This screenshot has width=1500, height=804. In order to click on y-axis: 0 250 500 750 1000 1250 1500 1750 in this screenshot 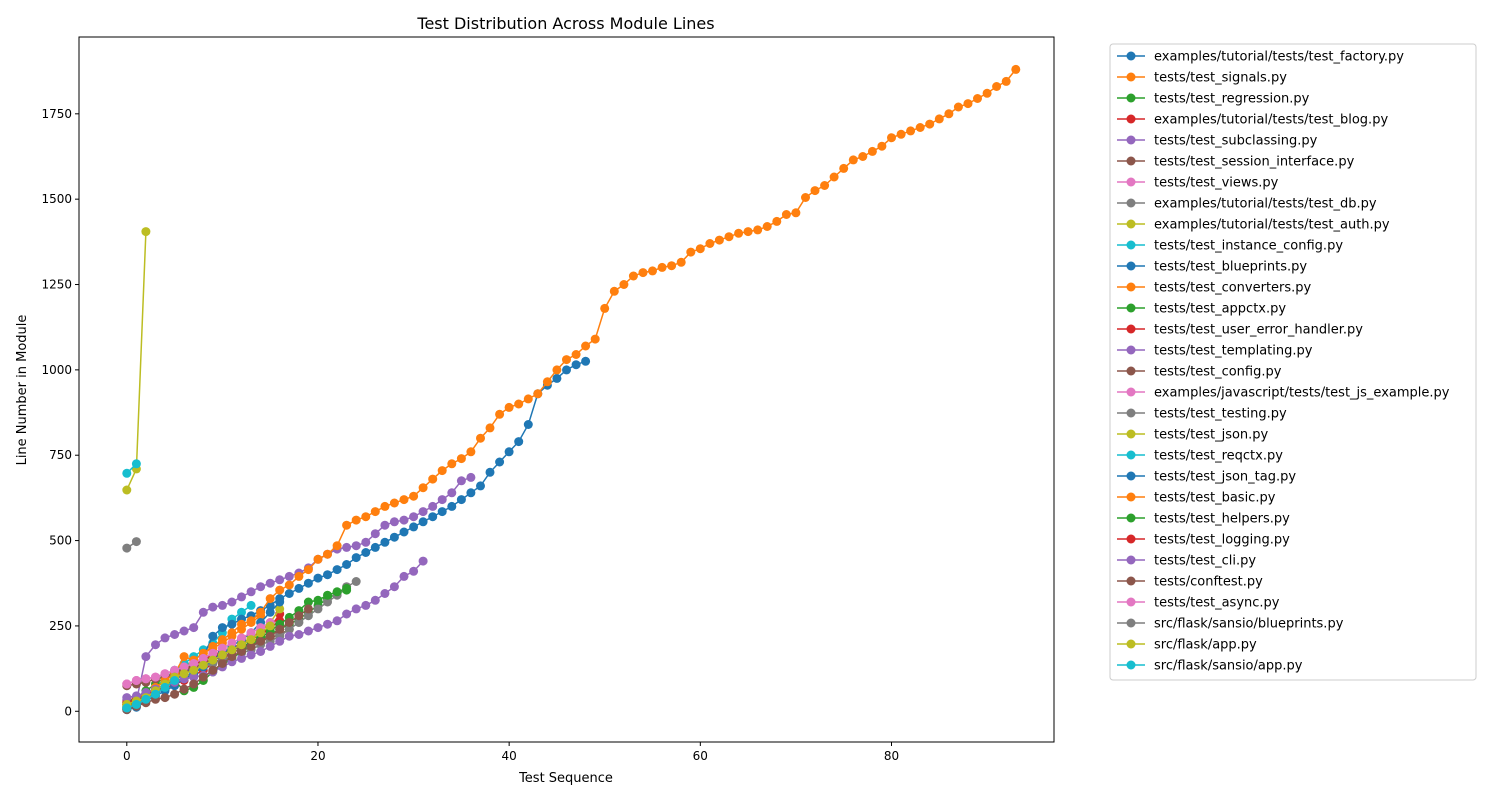, I will do `click(60, 412)`.